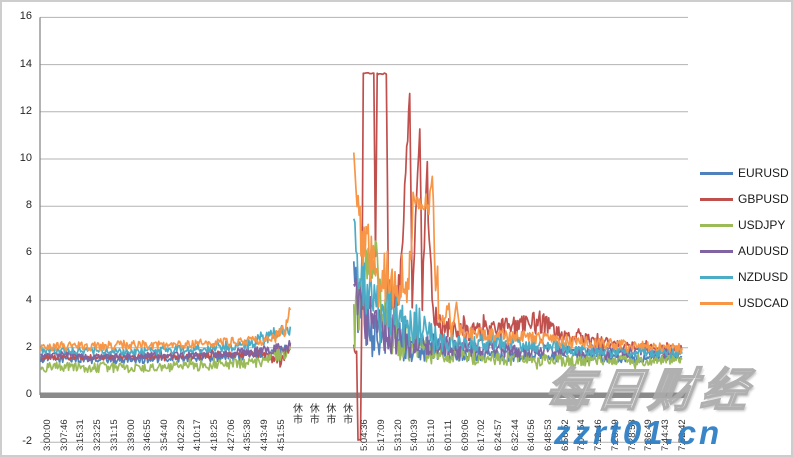 The height and width of the screenshot is (457, 793). I want to click on x-tick-label-7: 3:54:40, so click(164, 435).